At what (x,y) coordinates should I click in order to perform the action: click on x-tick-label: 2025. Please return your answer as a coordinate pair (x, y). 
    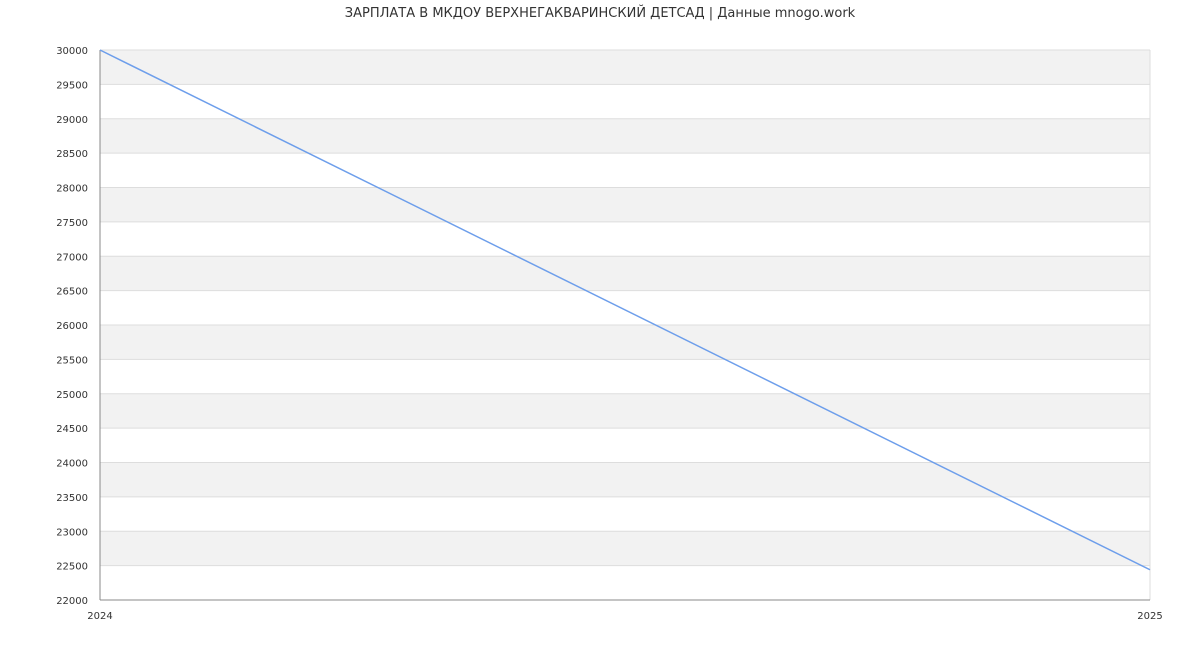
    Looking at the image, I should click on (1149, 616).